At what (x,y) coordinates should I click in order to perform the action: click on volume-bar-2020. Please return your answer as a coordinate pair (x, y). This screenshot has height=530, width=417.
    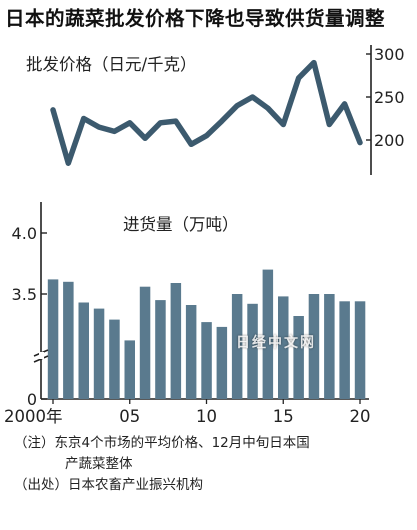
    Looking at the image, I should click on (360, 350).